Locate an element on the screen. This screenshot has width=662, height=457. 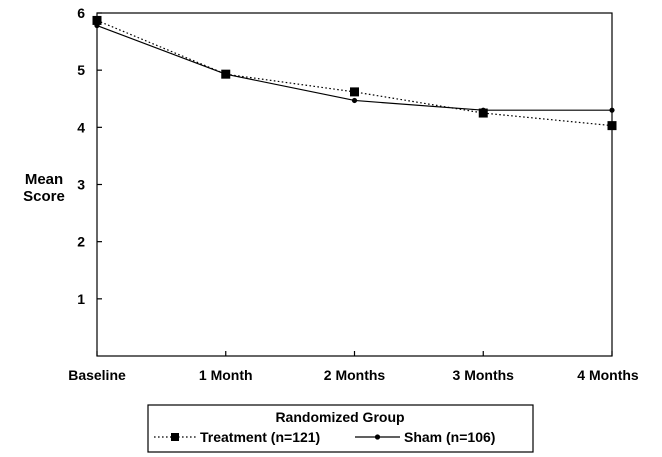
y-axis-label: Mean Score is located at coordinates (44, 188).